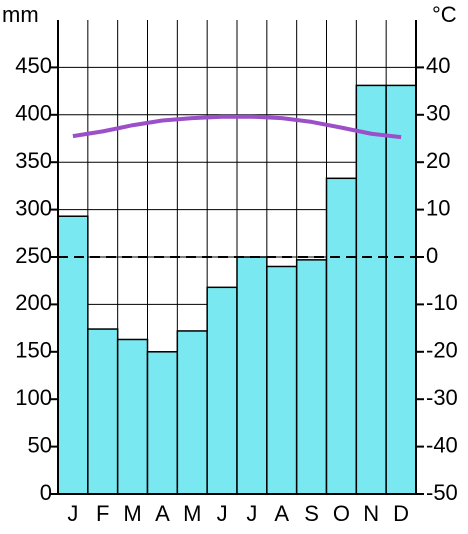 This screenshot has height=534, width=468. Describe the element at coordinates (33, 207) in the screenshot. I see `y-tick-label: 300` at that location.